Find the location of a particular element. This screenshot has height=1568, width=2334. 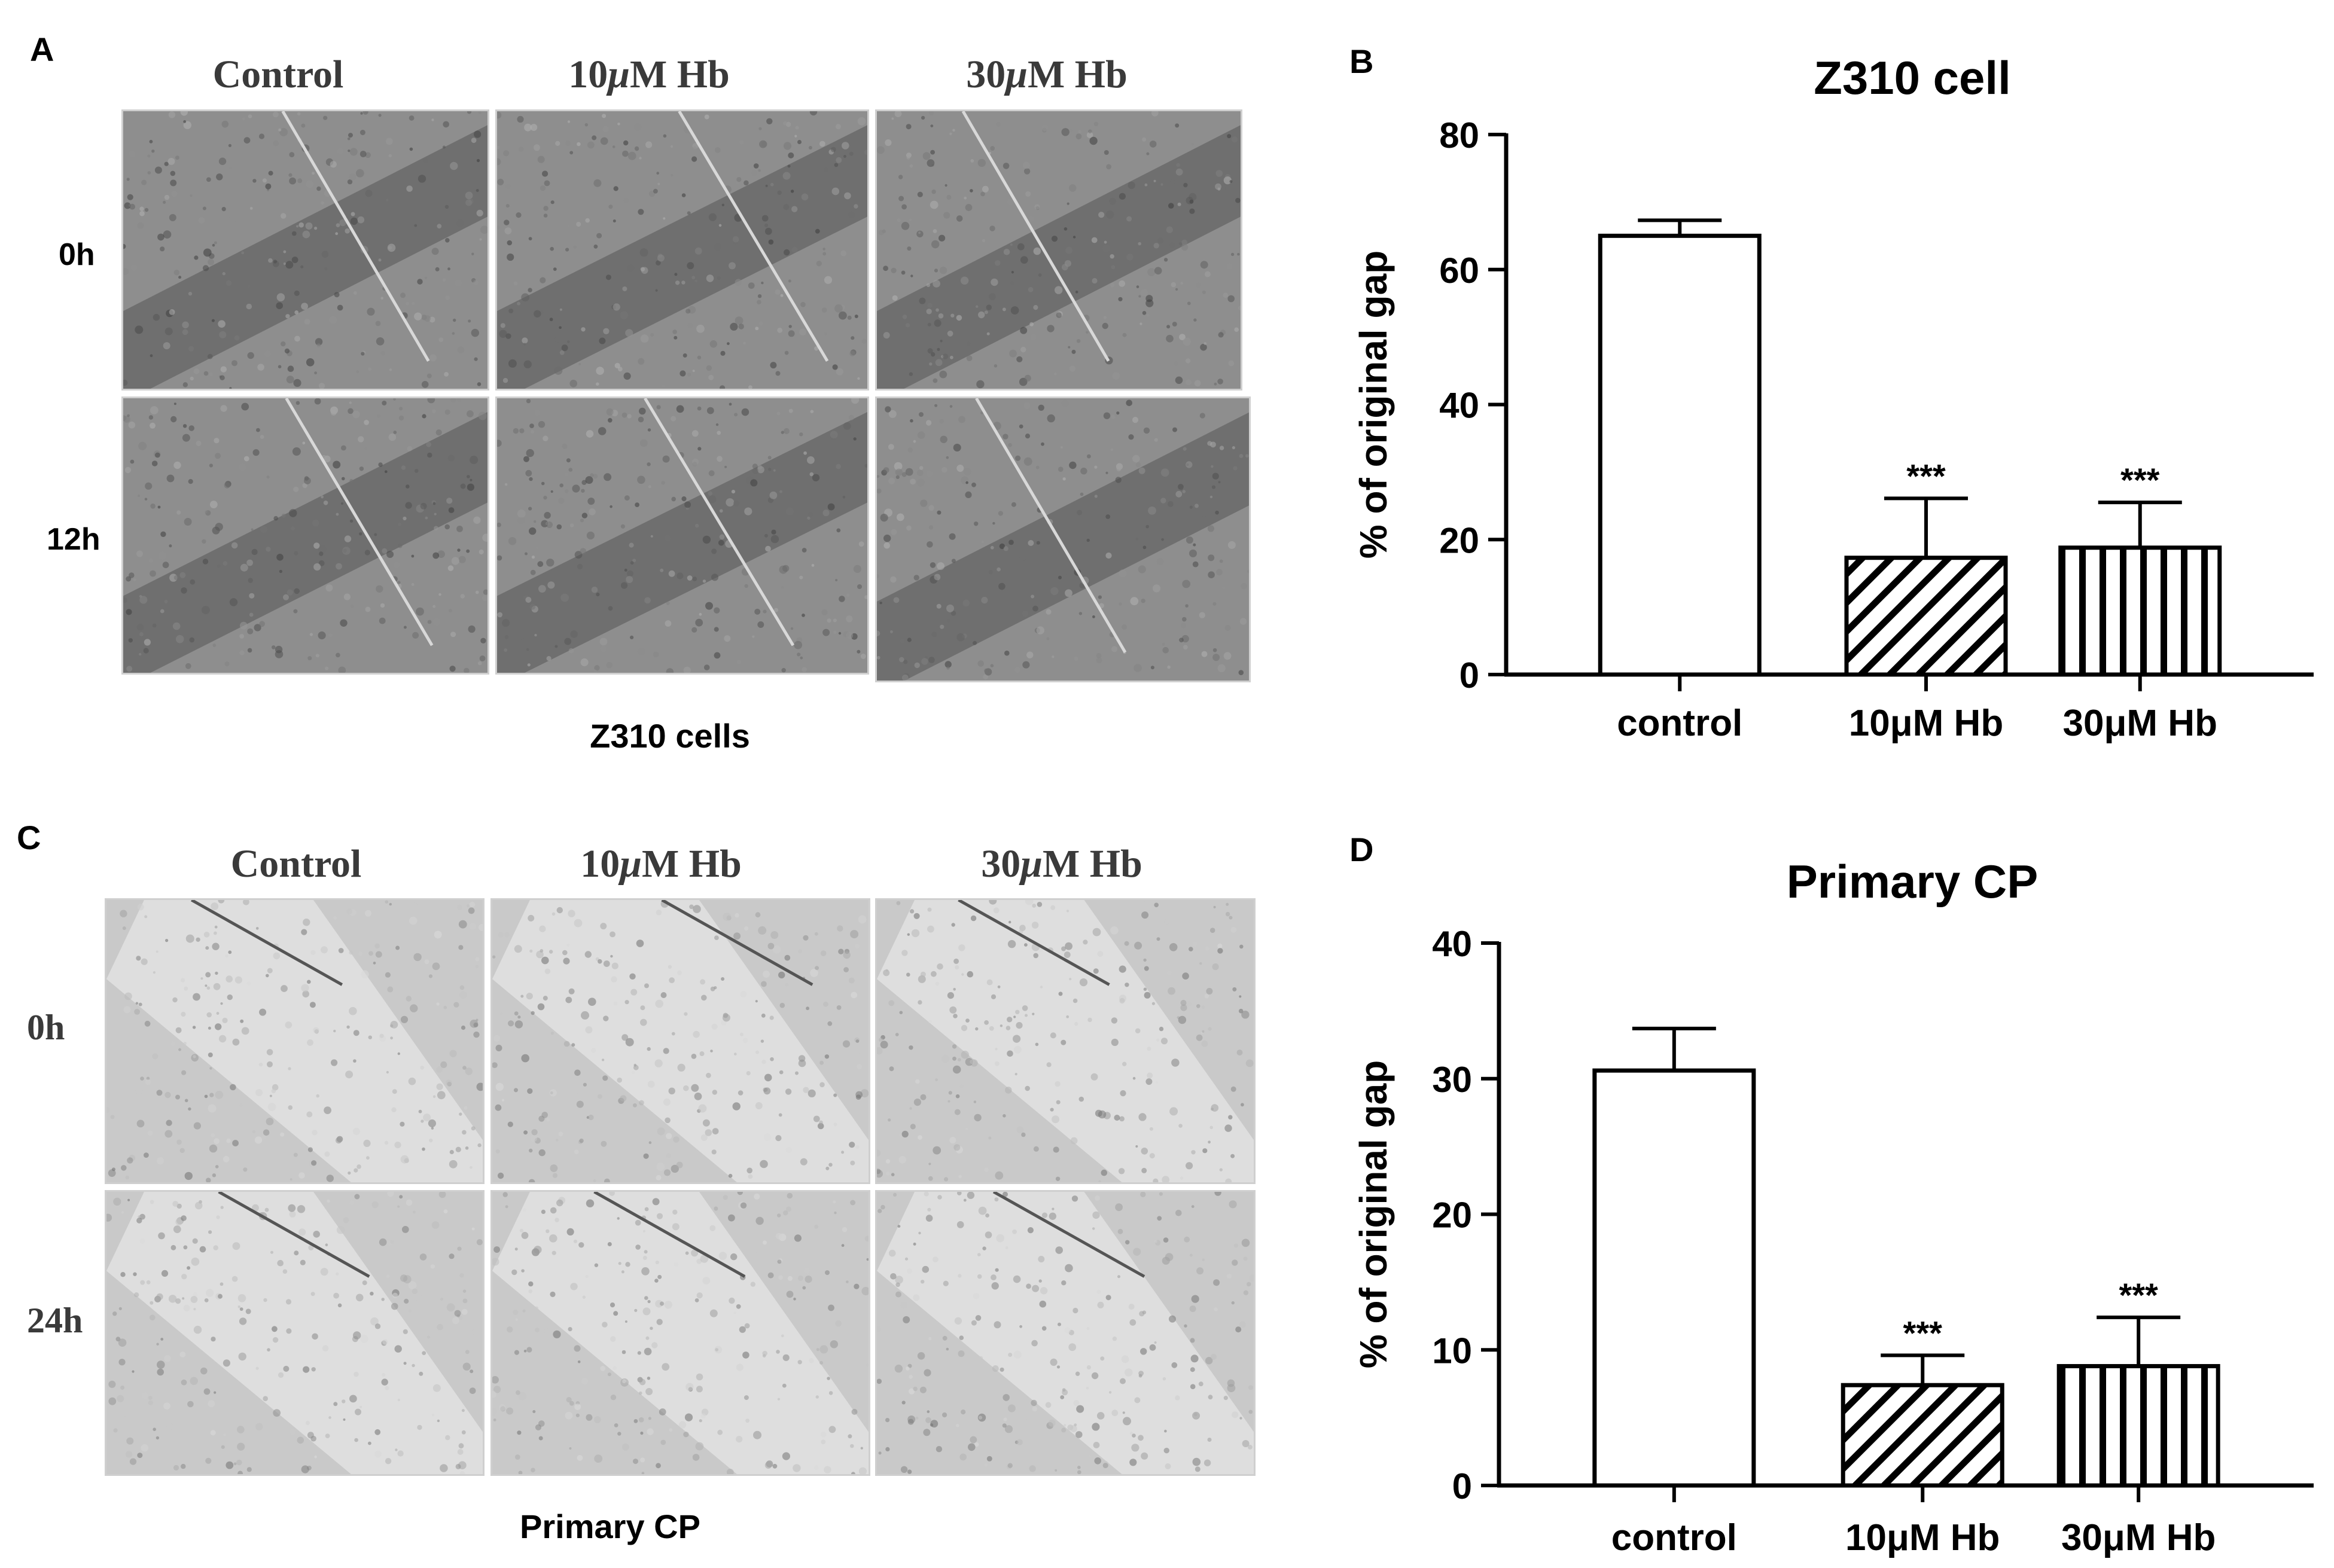

panel-c-col-title-10um: 10μM Hb is located at coordinates (661, 864).